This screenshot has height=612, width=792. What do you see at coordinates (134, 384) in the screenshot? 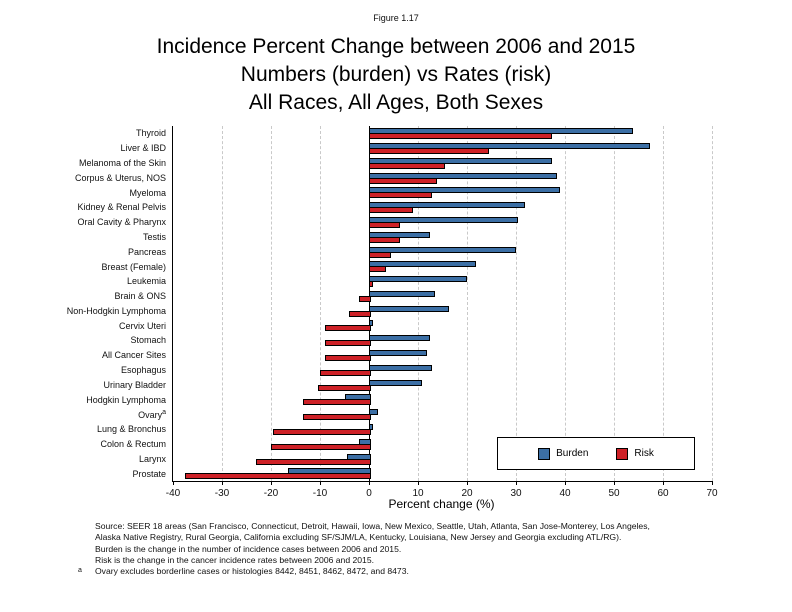
I see `category-label-urinary-bladder: Urinary Bladder` at bounding box center [134, 384].